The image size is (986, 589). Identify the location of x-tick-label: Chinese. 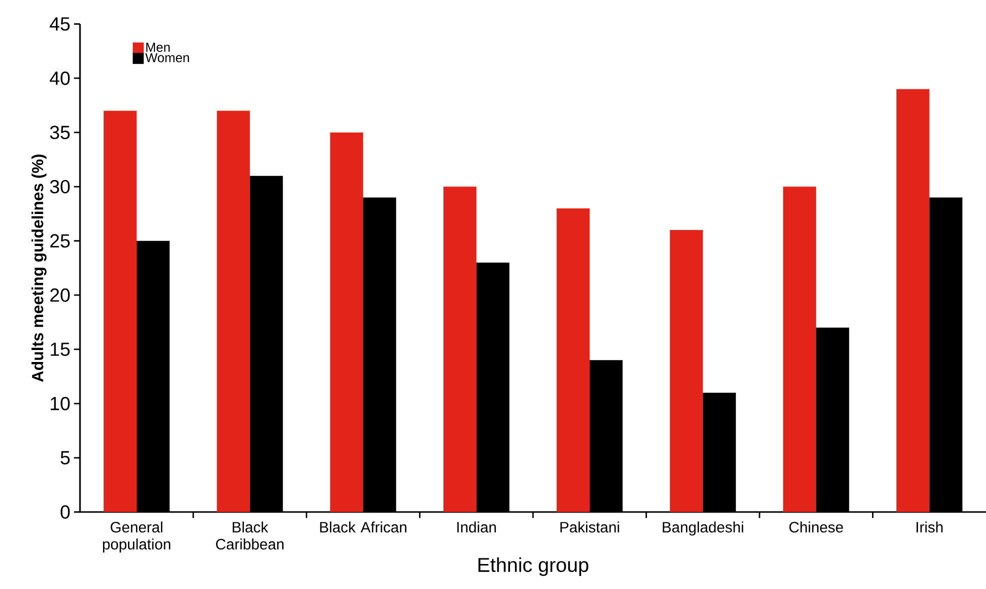
(816, 527).